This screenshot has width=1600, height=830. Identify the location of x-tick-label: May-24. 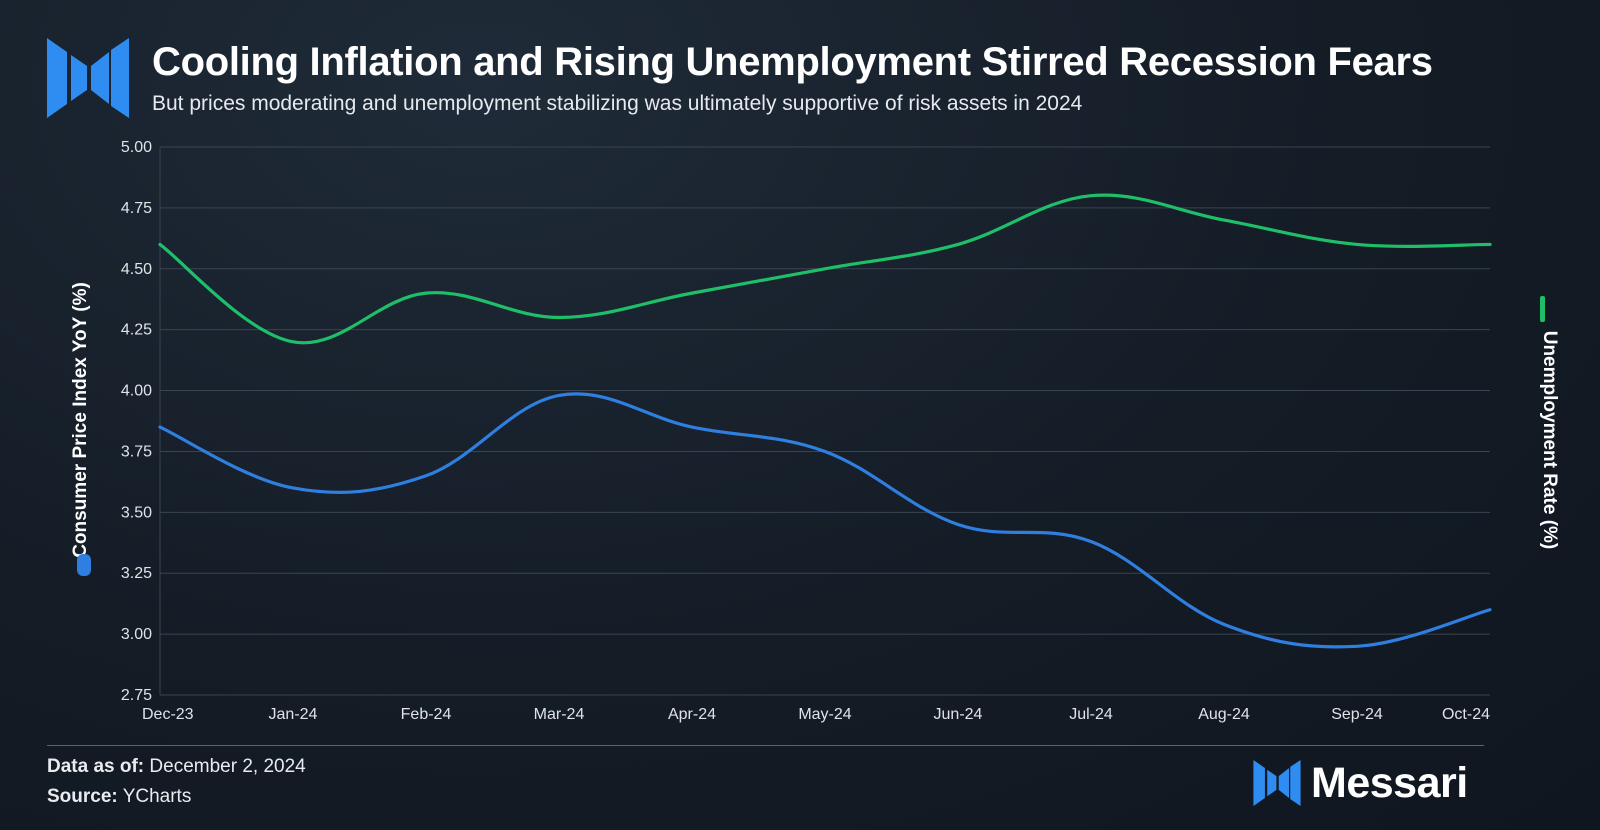
(824, 714).